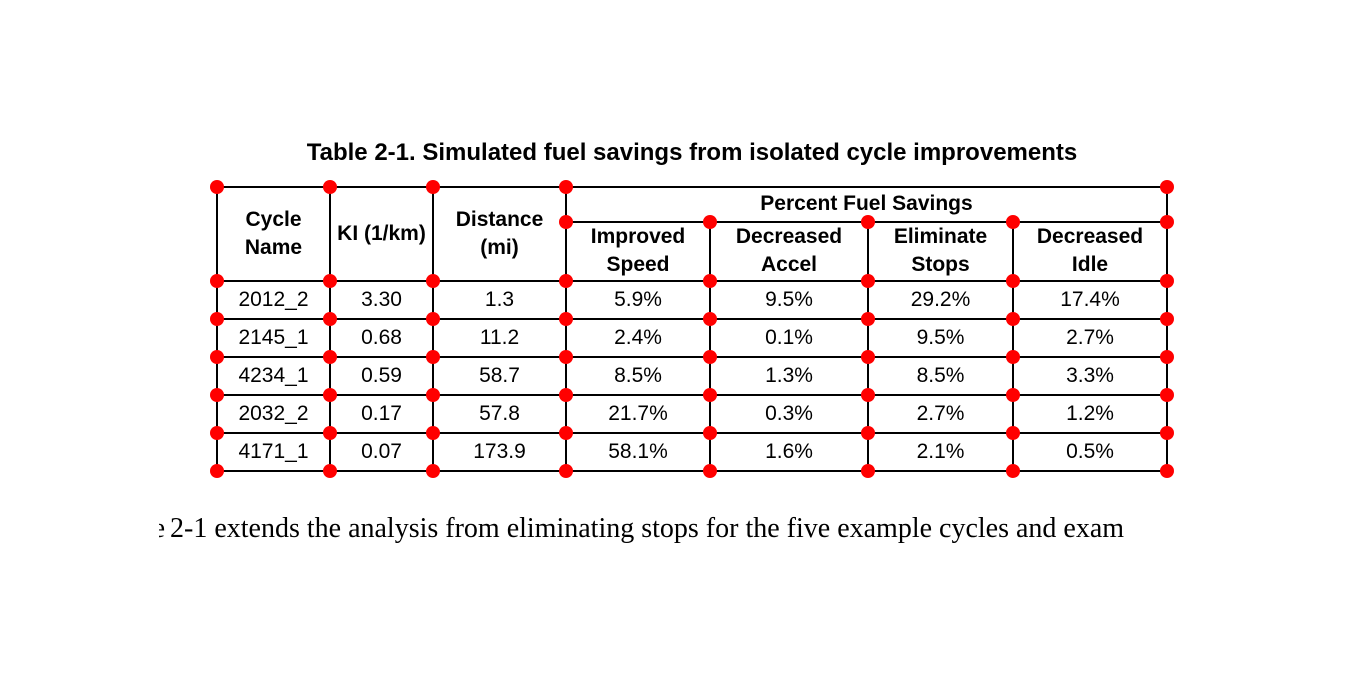  I want to click on table-row: 4171_1 0.07 173.9 58.1% 1.6% 2.1% 0.5%, so click(692, 451).